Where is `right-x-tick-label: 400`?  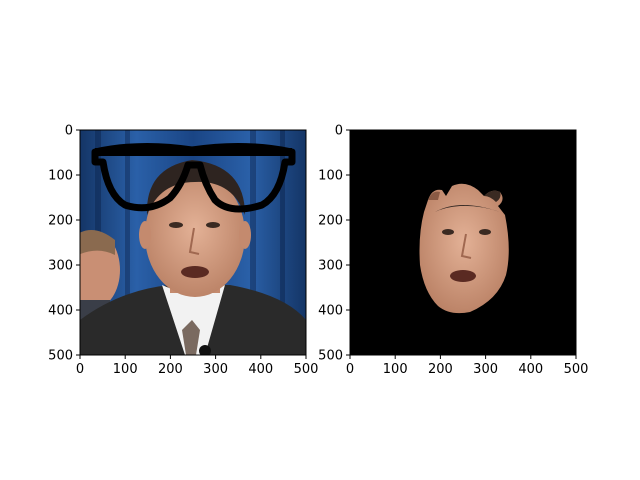 right-x-tick-label: 400 is located at coordinates (530, 369).